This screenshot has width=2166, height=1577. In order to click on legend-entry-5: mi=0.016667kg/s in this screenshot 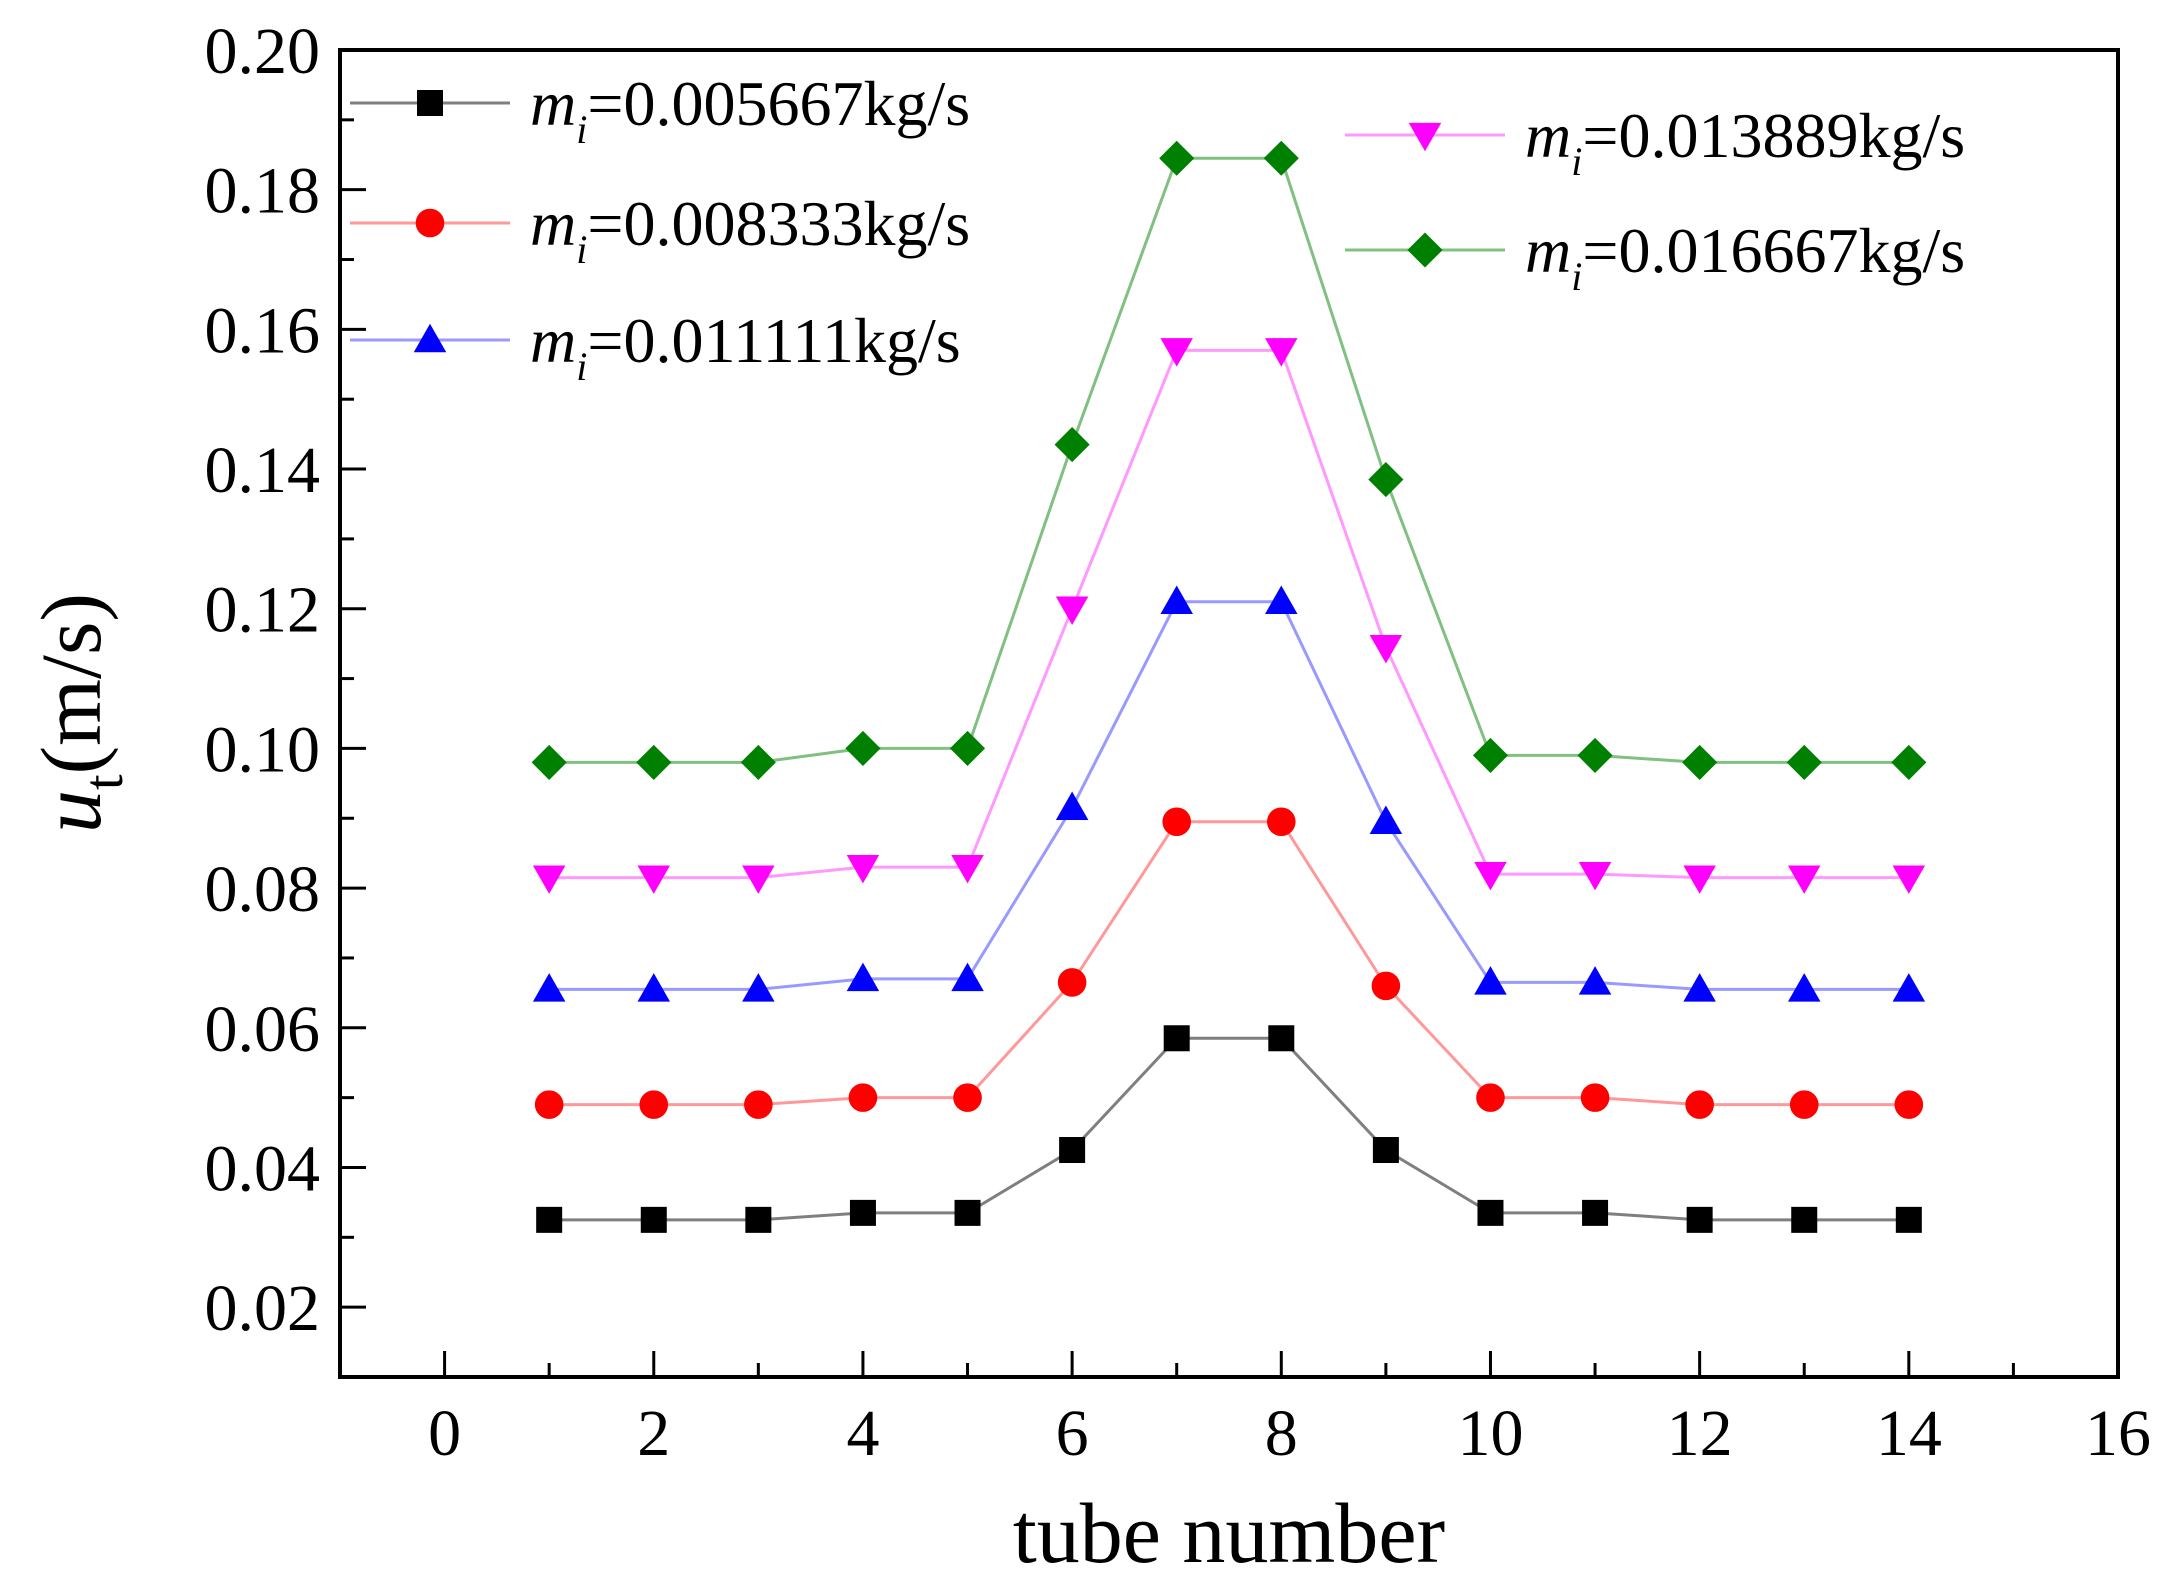, I will do `click(1655, 257)`.